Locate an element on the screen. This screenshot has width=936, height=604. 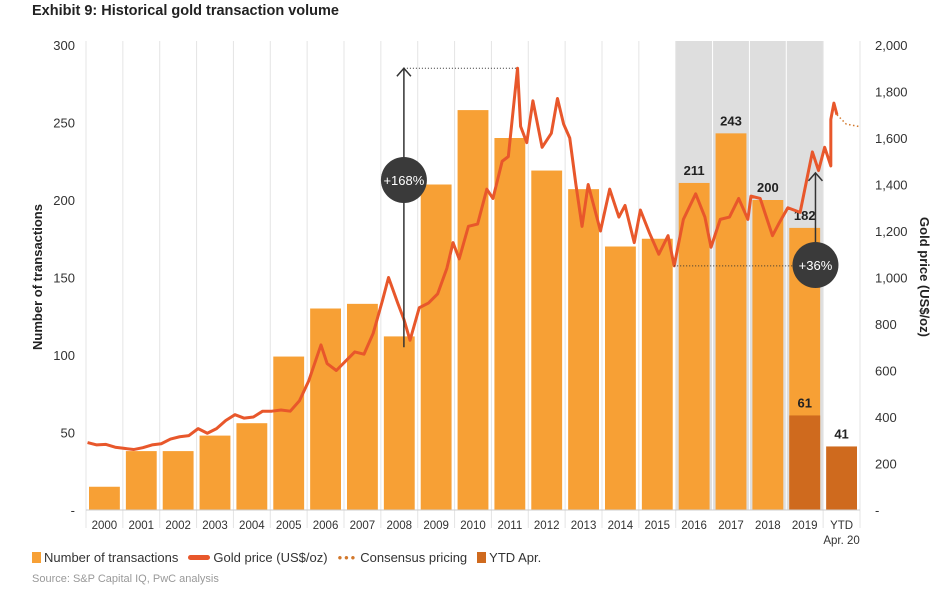
y2-tick-label: - is located at coordinates (877, 510).